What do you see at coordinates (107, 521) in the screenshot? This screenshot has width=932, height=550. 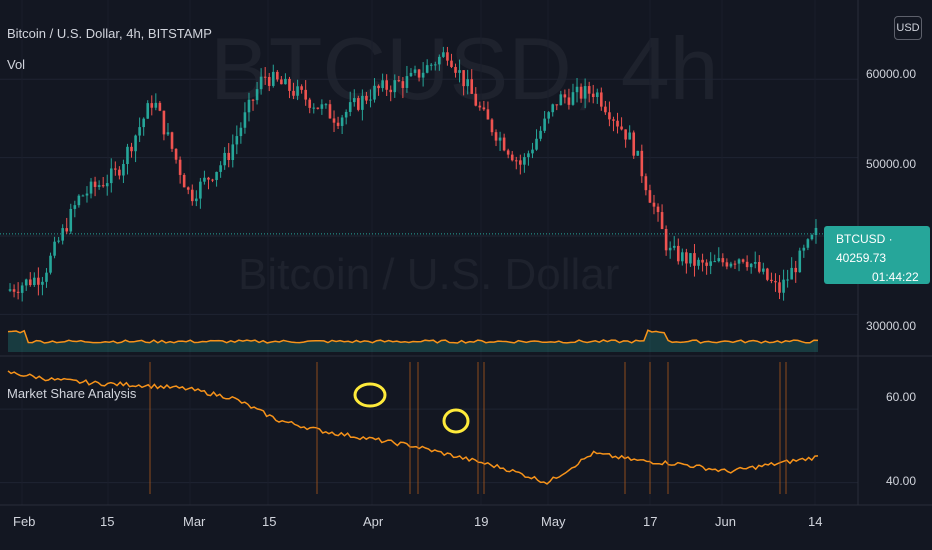 I see `time-tick: 15` at bounding box center [107, 521].